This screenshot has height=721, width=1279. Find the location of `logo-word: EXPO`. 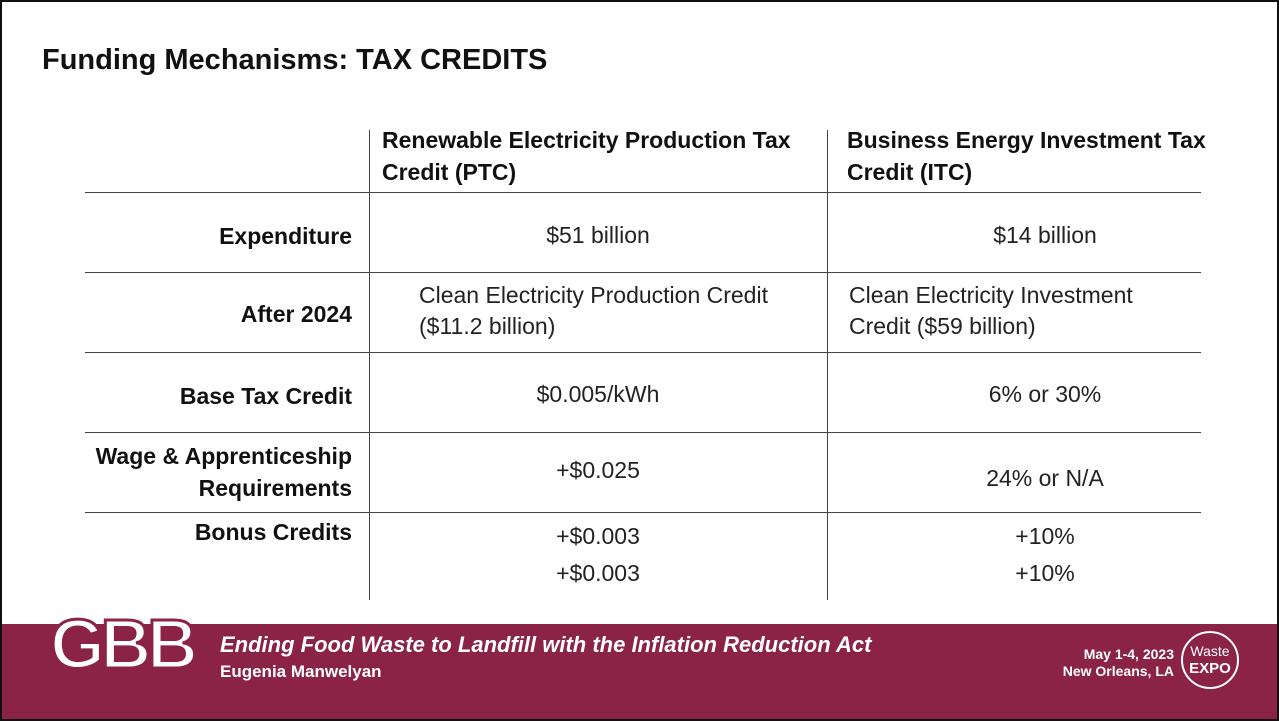

logo-word: EXPO is located at coordinates (1210, 668).